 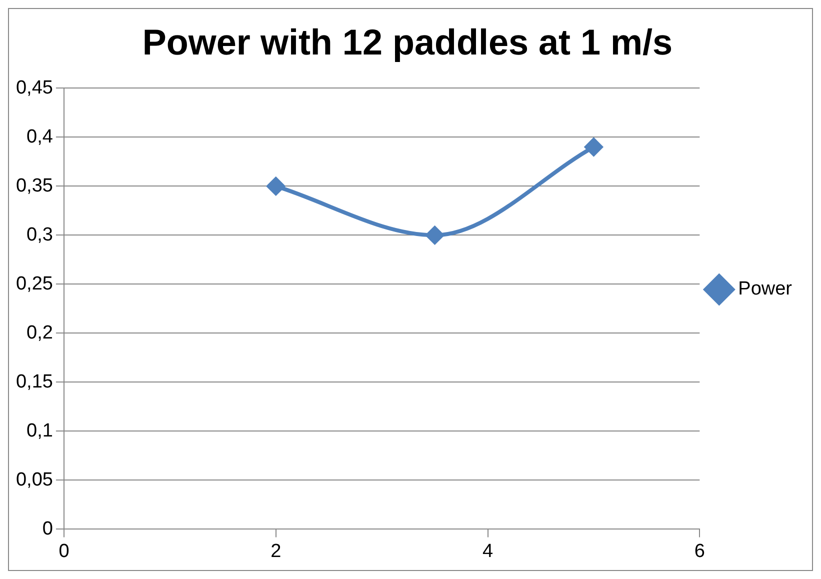 I want to click on y-tick-label: 0,3, so click(x=39, y=235).